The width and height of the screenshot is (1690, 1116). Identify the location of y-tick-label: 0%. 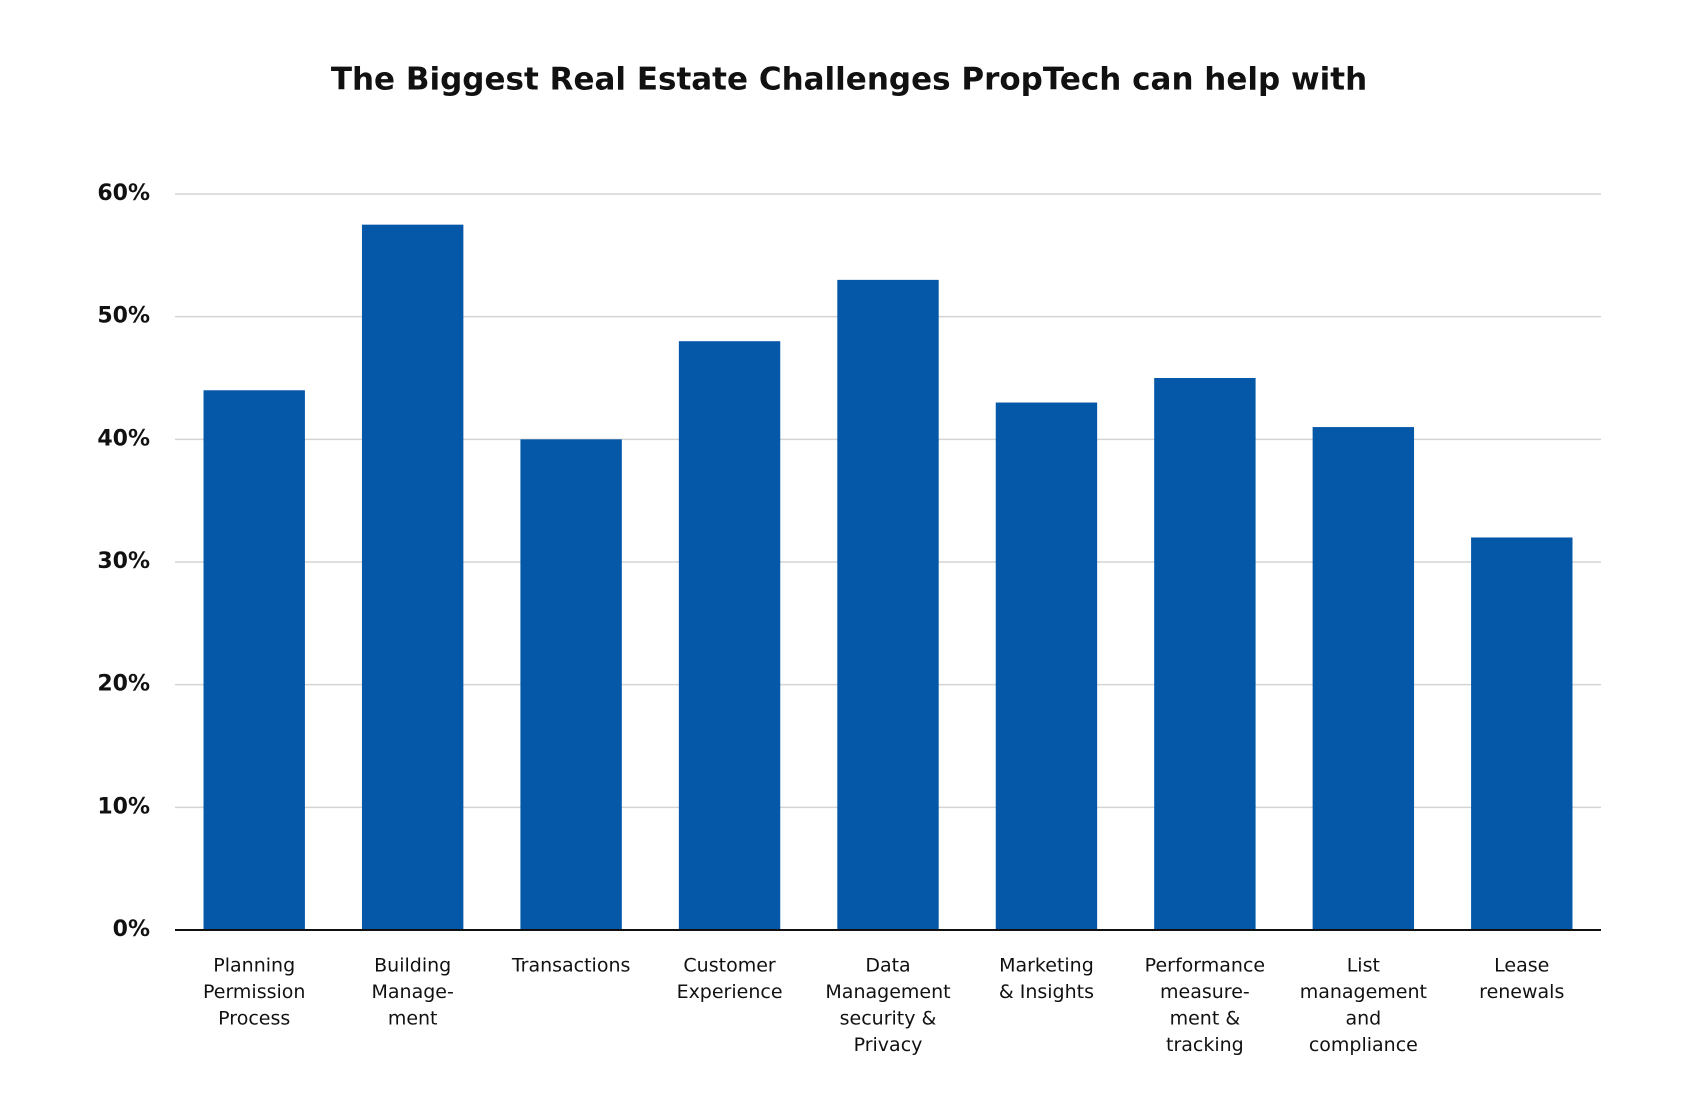
(131, 929).